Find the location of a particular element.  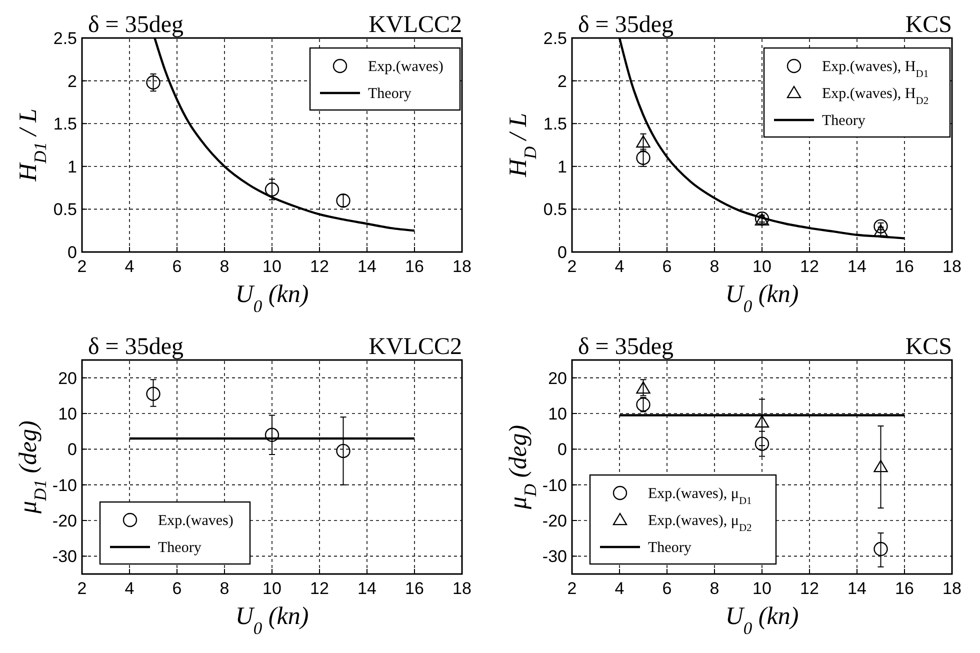

legend-label: Exp.(waves), μ$_{D1}$ is located at coordinates (700, 496).